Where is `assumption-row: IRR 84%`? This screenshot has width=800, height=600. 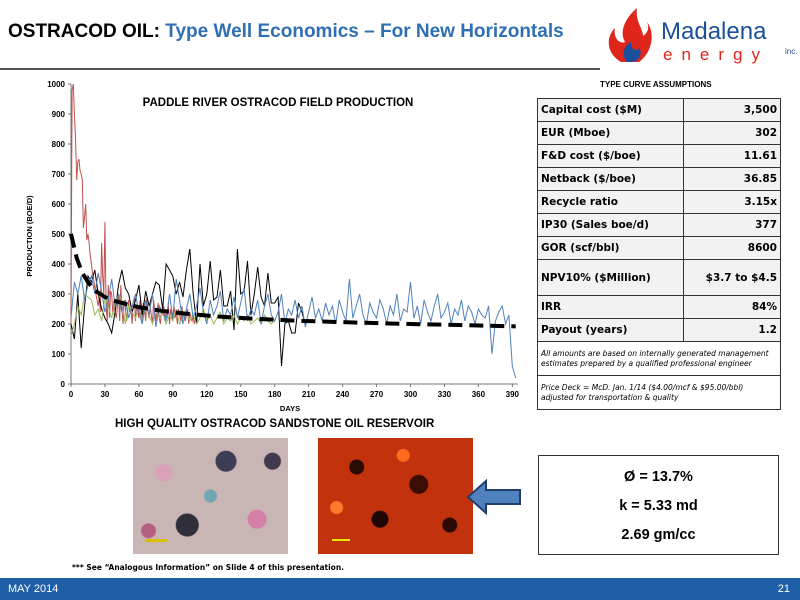
assumption-row: IRR 84% is located at coordinates (658, 307).